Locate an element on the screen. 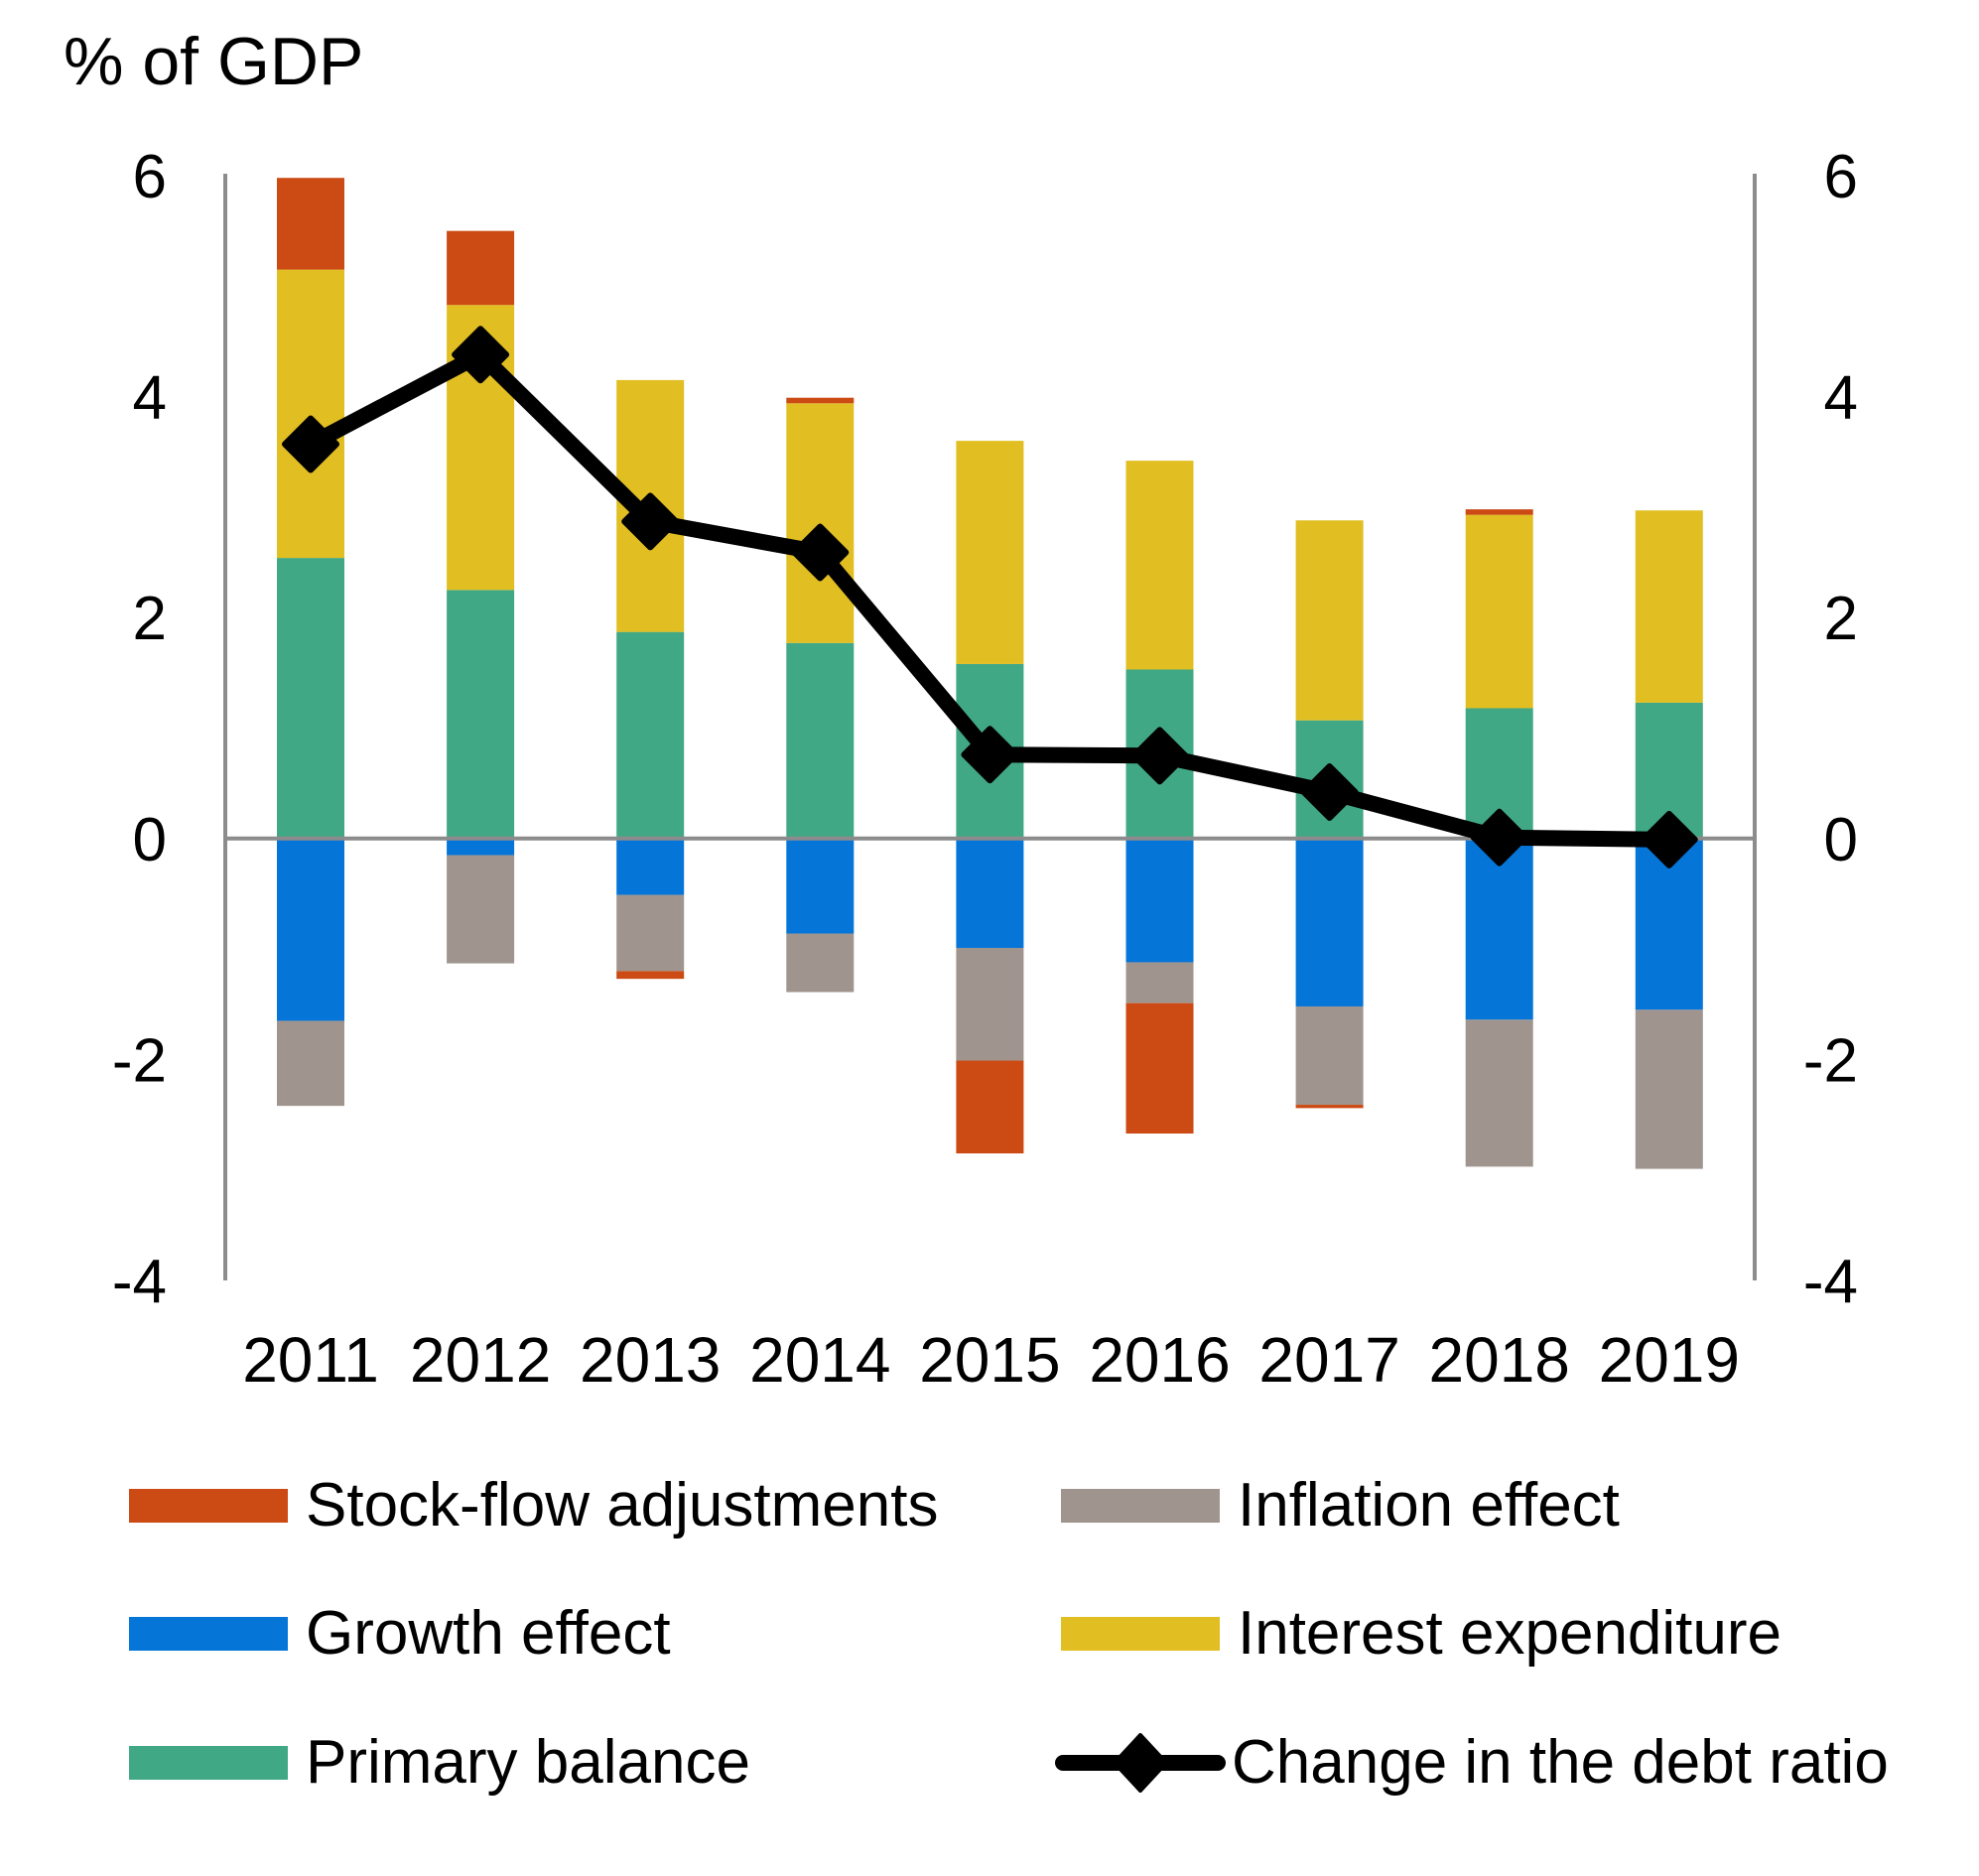  bar-stock-flow-adjustments-2011 is located at coordinates (310, 224).